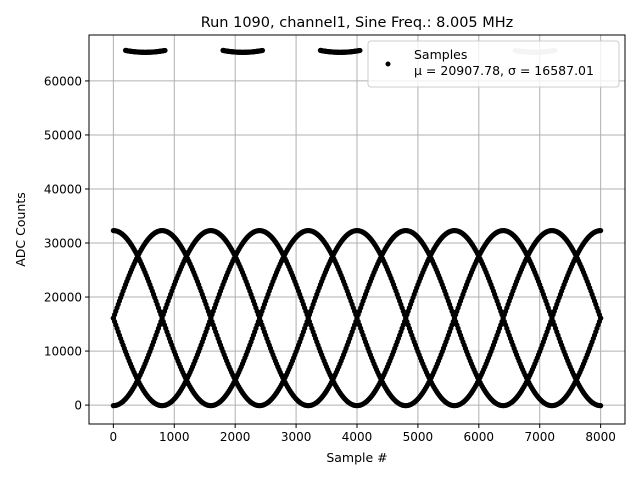  I want to click on legend-marker, so click(388, 64).